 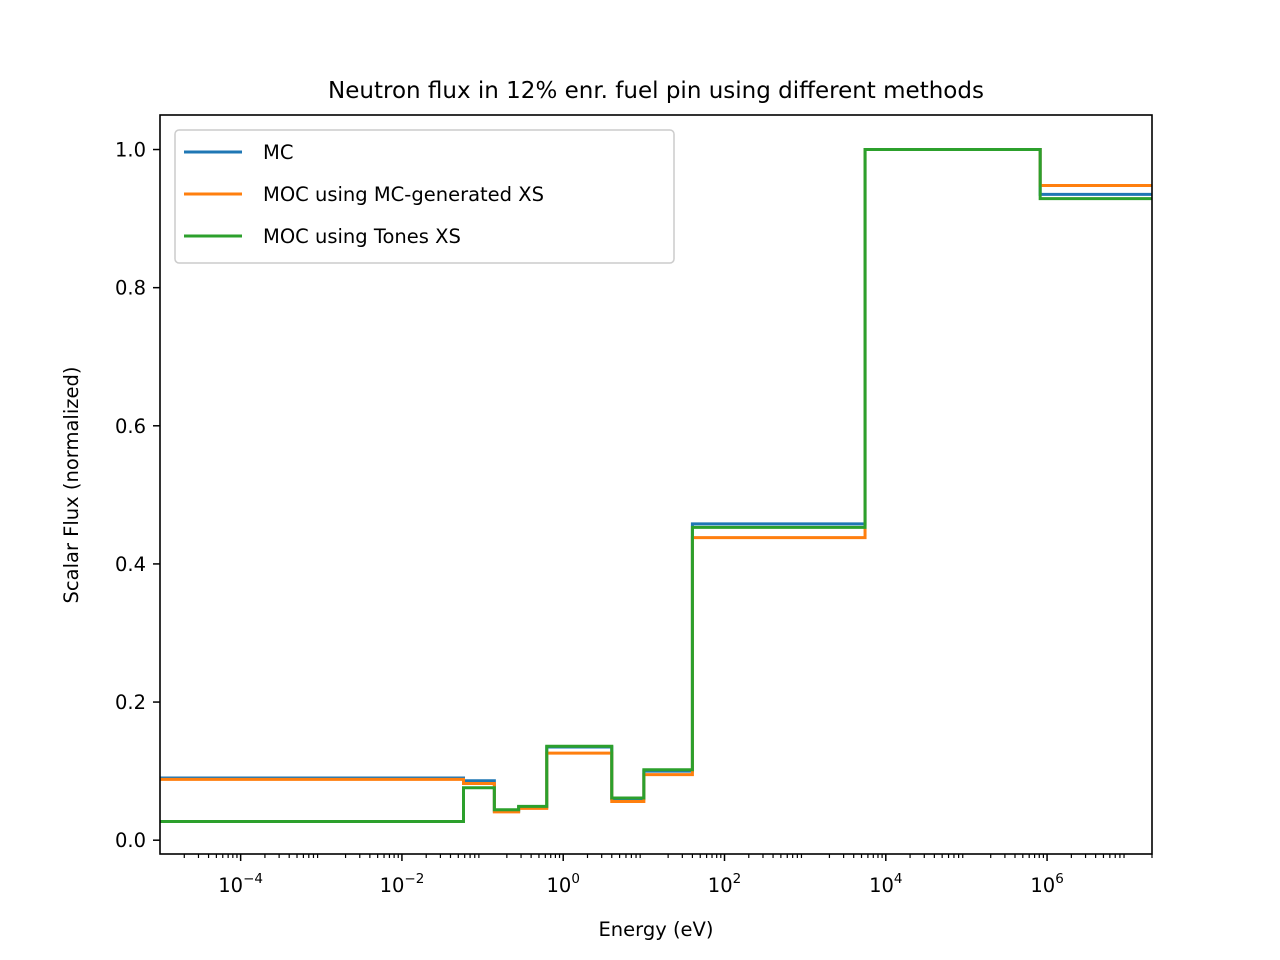 What do you see at coordinates (885, 884) in the screenshot?
I see `x-tick-label: 10⁴` at bounding box center [885, 884].